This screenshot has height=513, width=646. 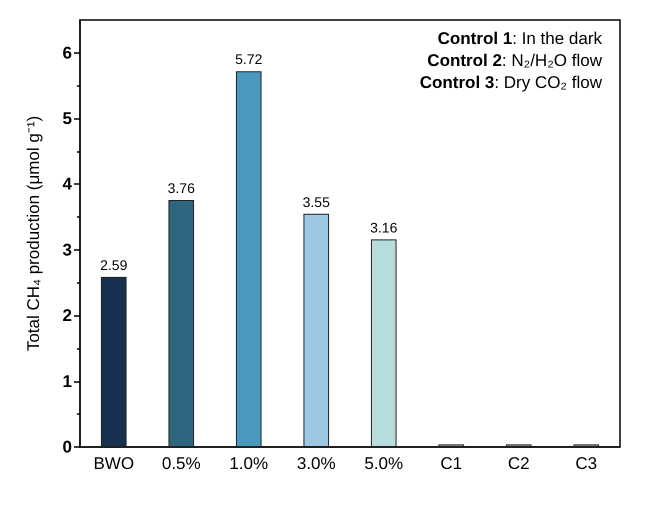 What do you see at coordinates (451, 463) in the screenshot?
I see `x-tick-label: C1` at bounding box center [451, 463].